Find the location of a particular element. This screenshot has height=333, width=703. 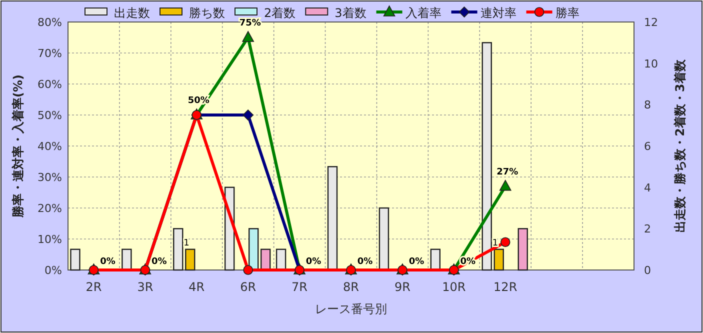

x-tick-label: 10R is located at coordinates (454, 287).